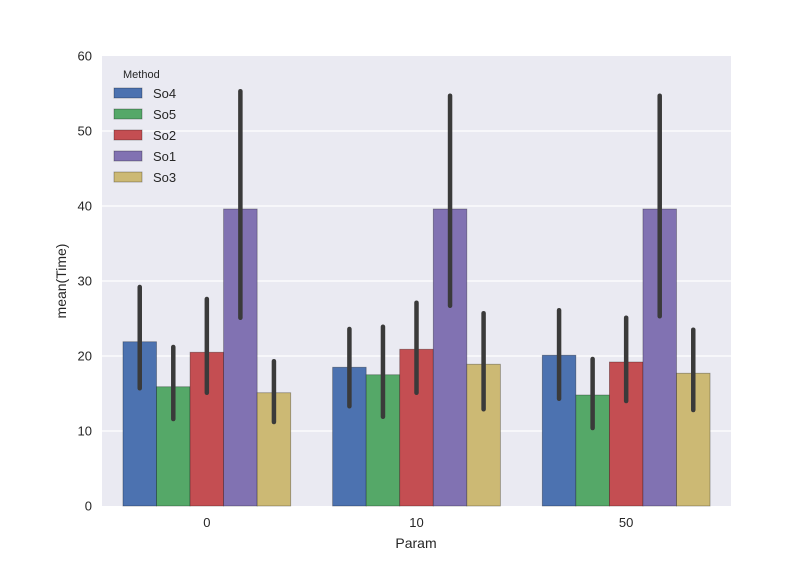 The height and width of the screenshot is (562, 812). I want to click on legend-swatch-so4, so click(128, 93).